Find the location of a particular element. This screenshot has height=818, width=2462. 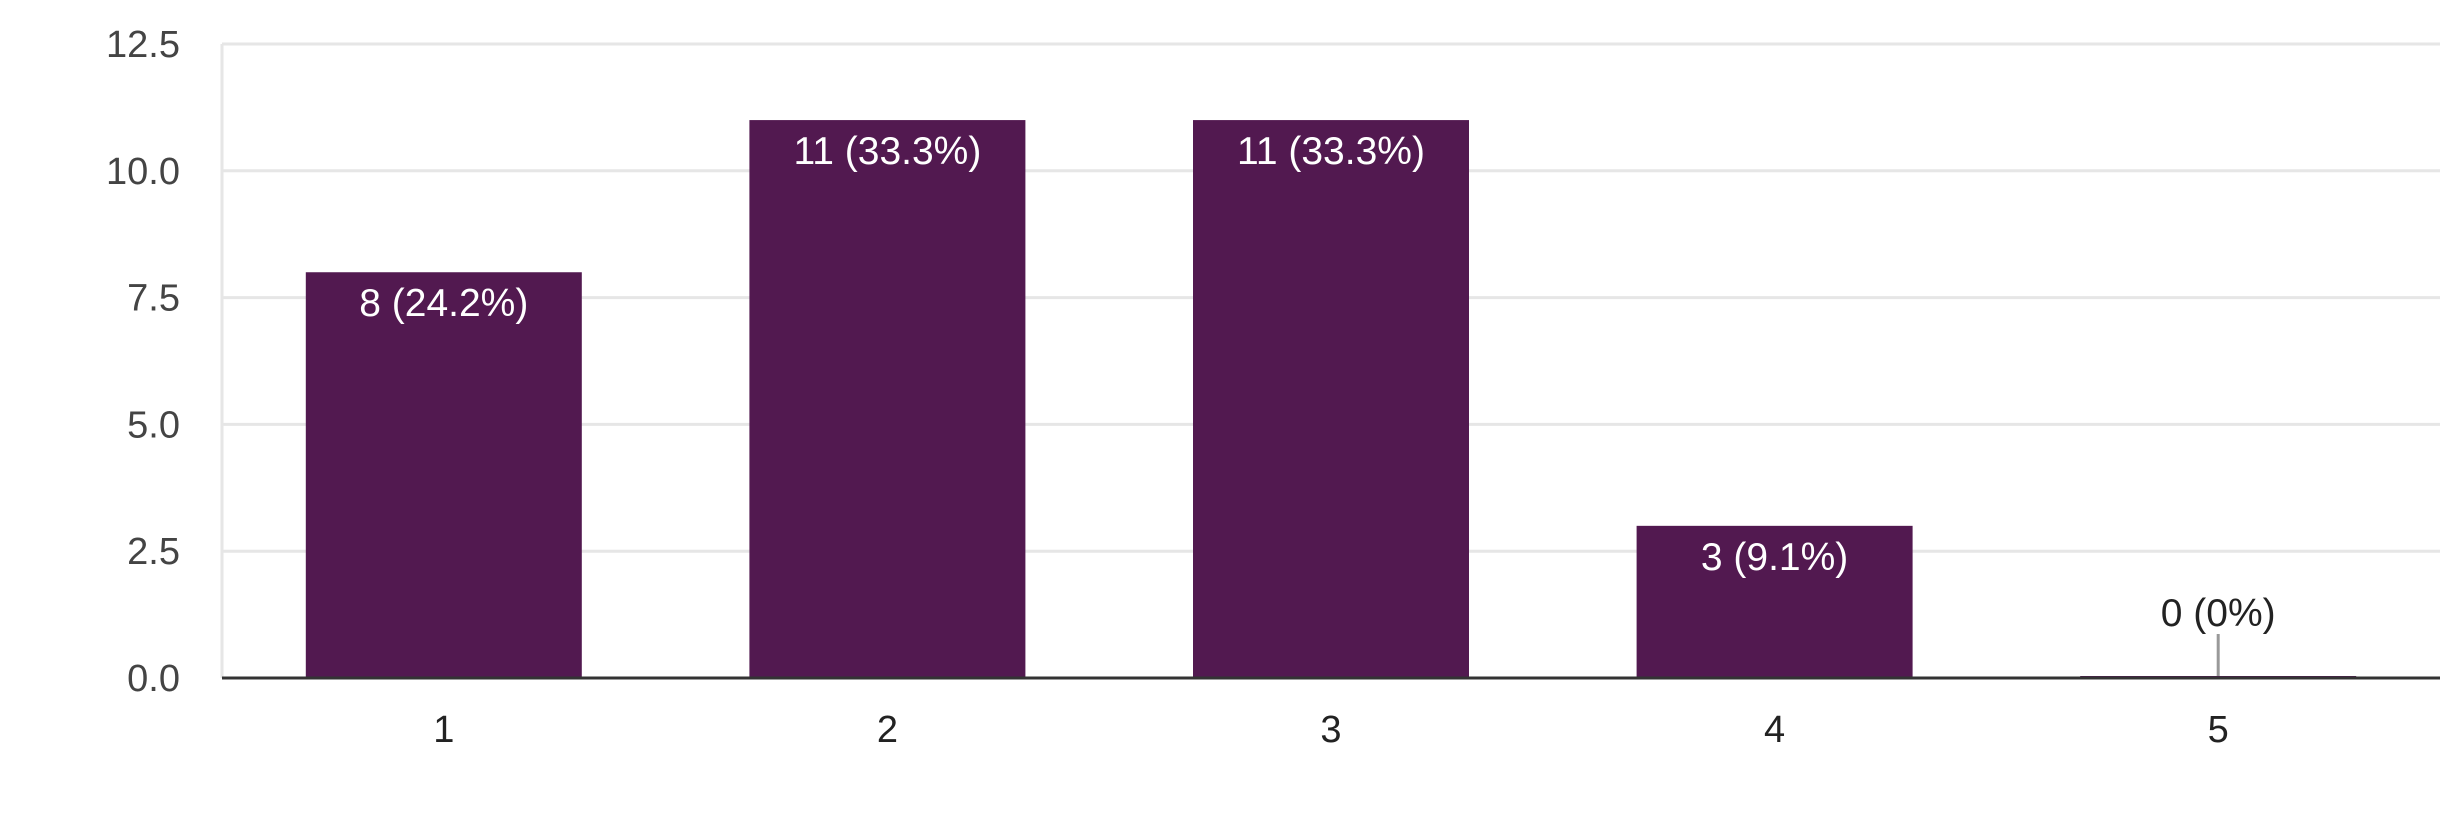

data-label: 0 (0%) is located at coordinates (2218, 613).